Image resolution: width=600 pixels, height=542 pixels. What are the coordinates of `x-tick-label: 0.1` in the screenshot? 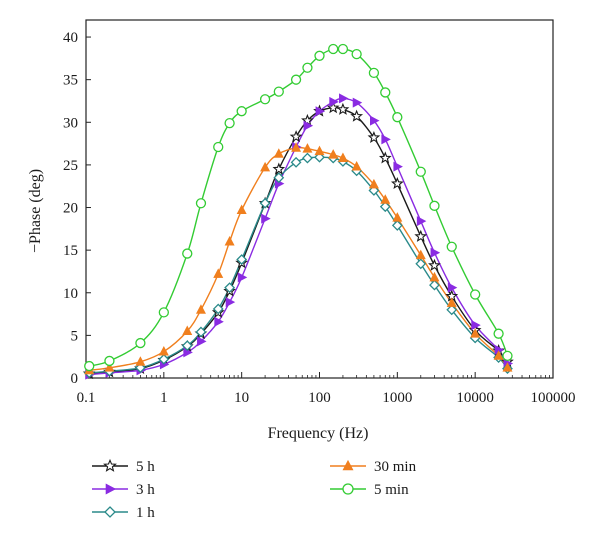 It's located at (86, 398).